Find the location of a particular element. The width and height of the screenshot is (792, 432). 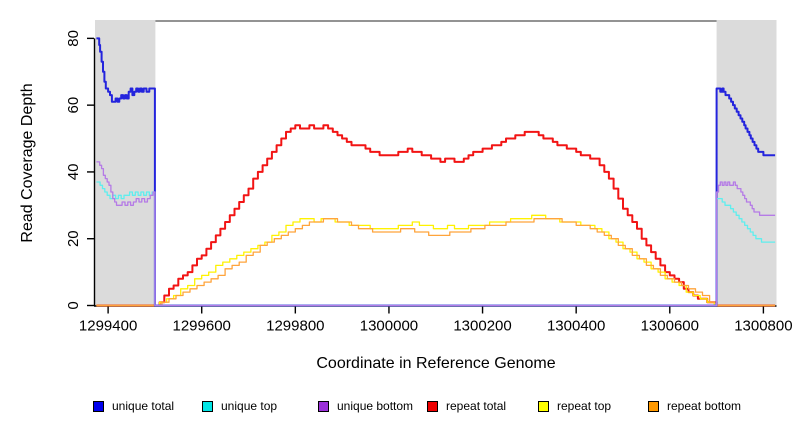

legend-label: repeat total is located at coordinates (476, 406).